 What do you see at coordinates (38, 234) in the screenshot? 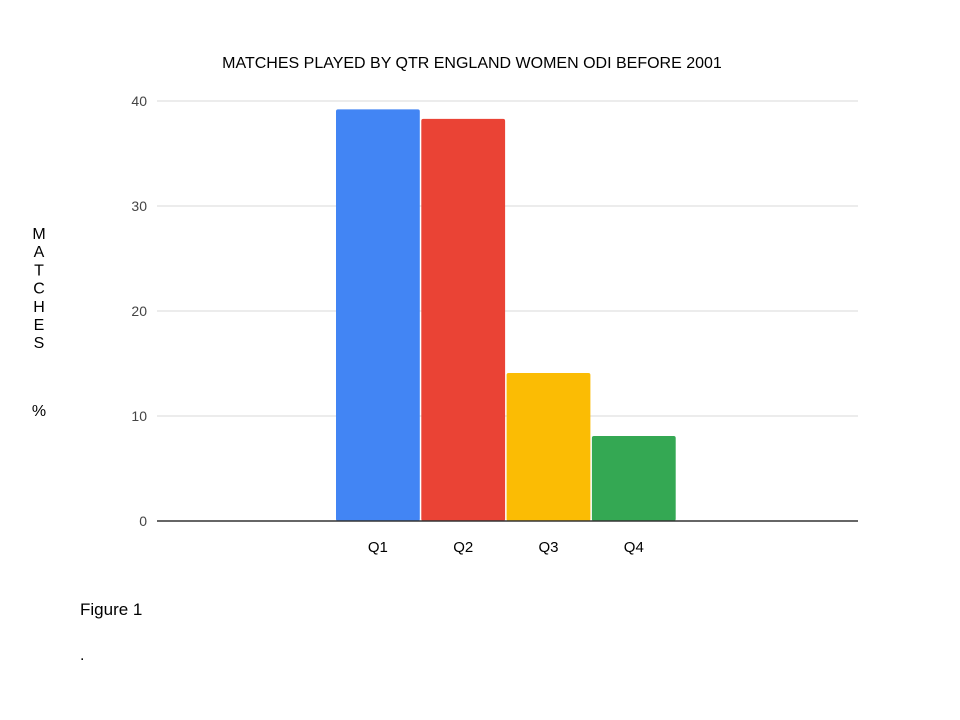
I see `y-label-letter: M` at bounding box center [38, 234].